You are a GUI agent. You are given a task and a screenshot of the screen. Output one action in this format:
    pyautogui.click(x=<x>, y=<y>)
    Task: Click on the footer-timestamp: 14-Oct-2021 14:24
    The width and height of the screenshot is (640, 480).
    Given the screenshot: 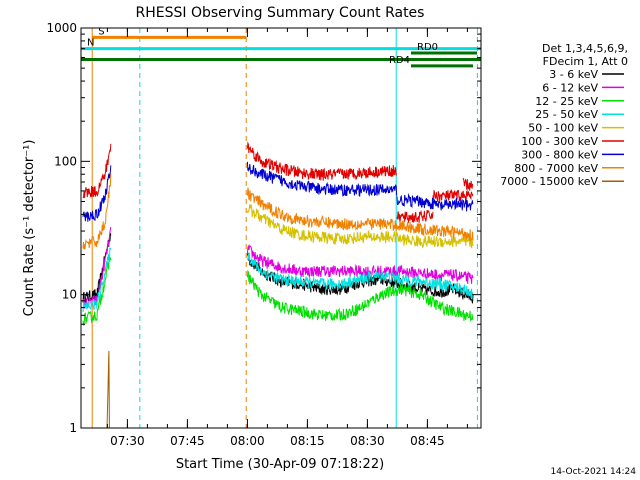 What is the action you would take?
    pyautogui.click(x=594, y=472)
    